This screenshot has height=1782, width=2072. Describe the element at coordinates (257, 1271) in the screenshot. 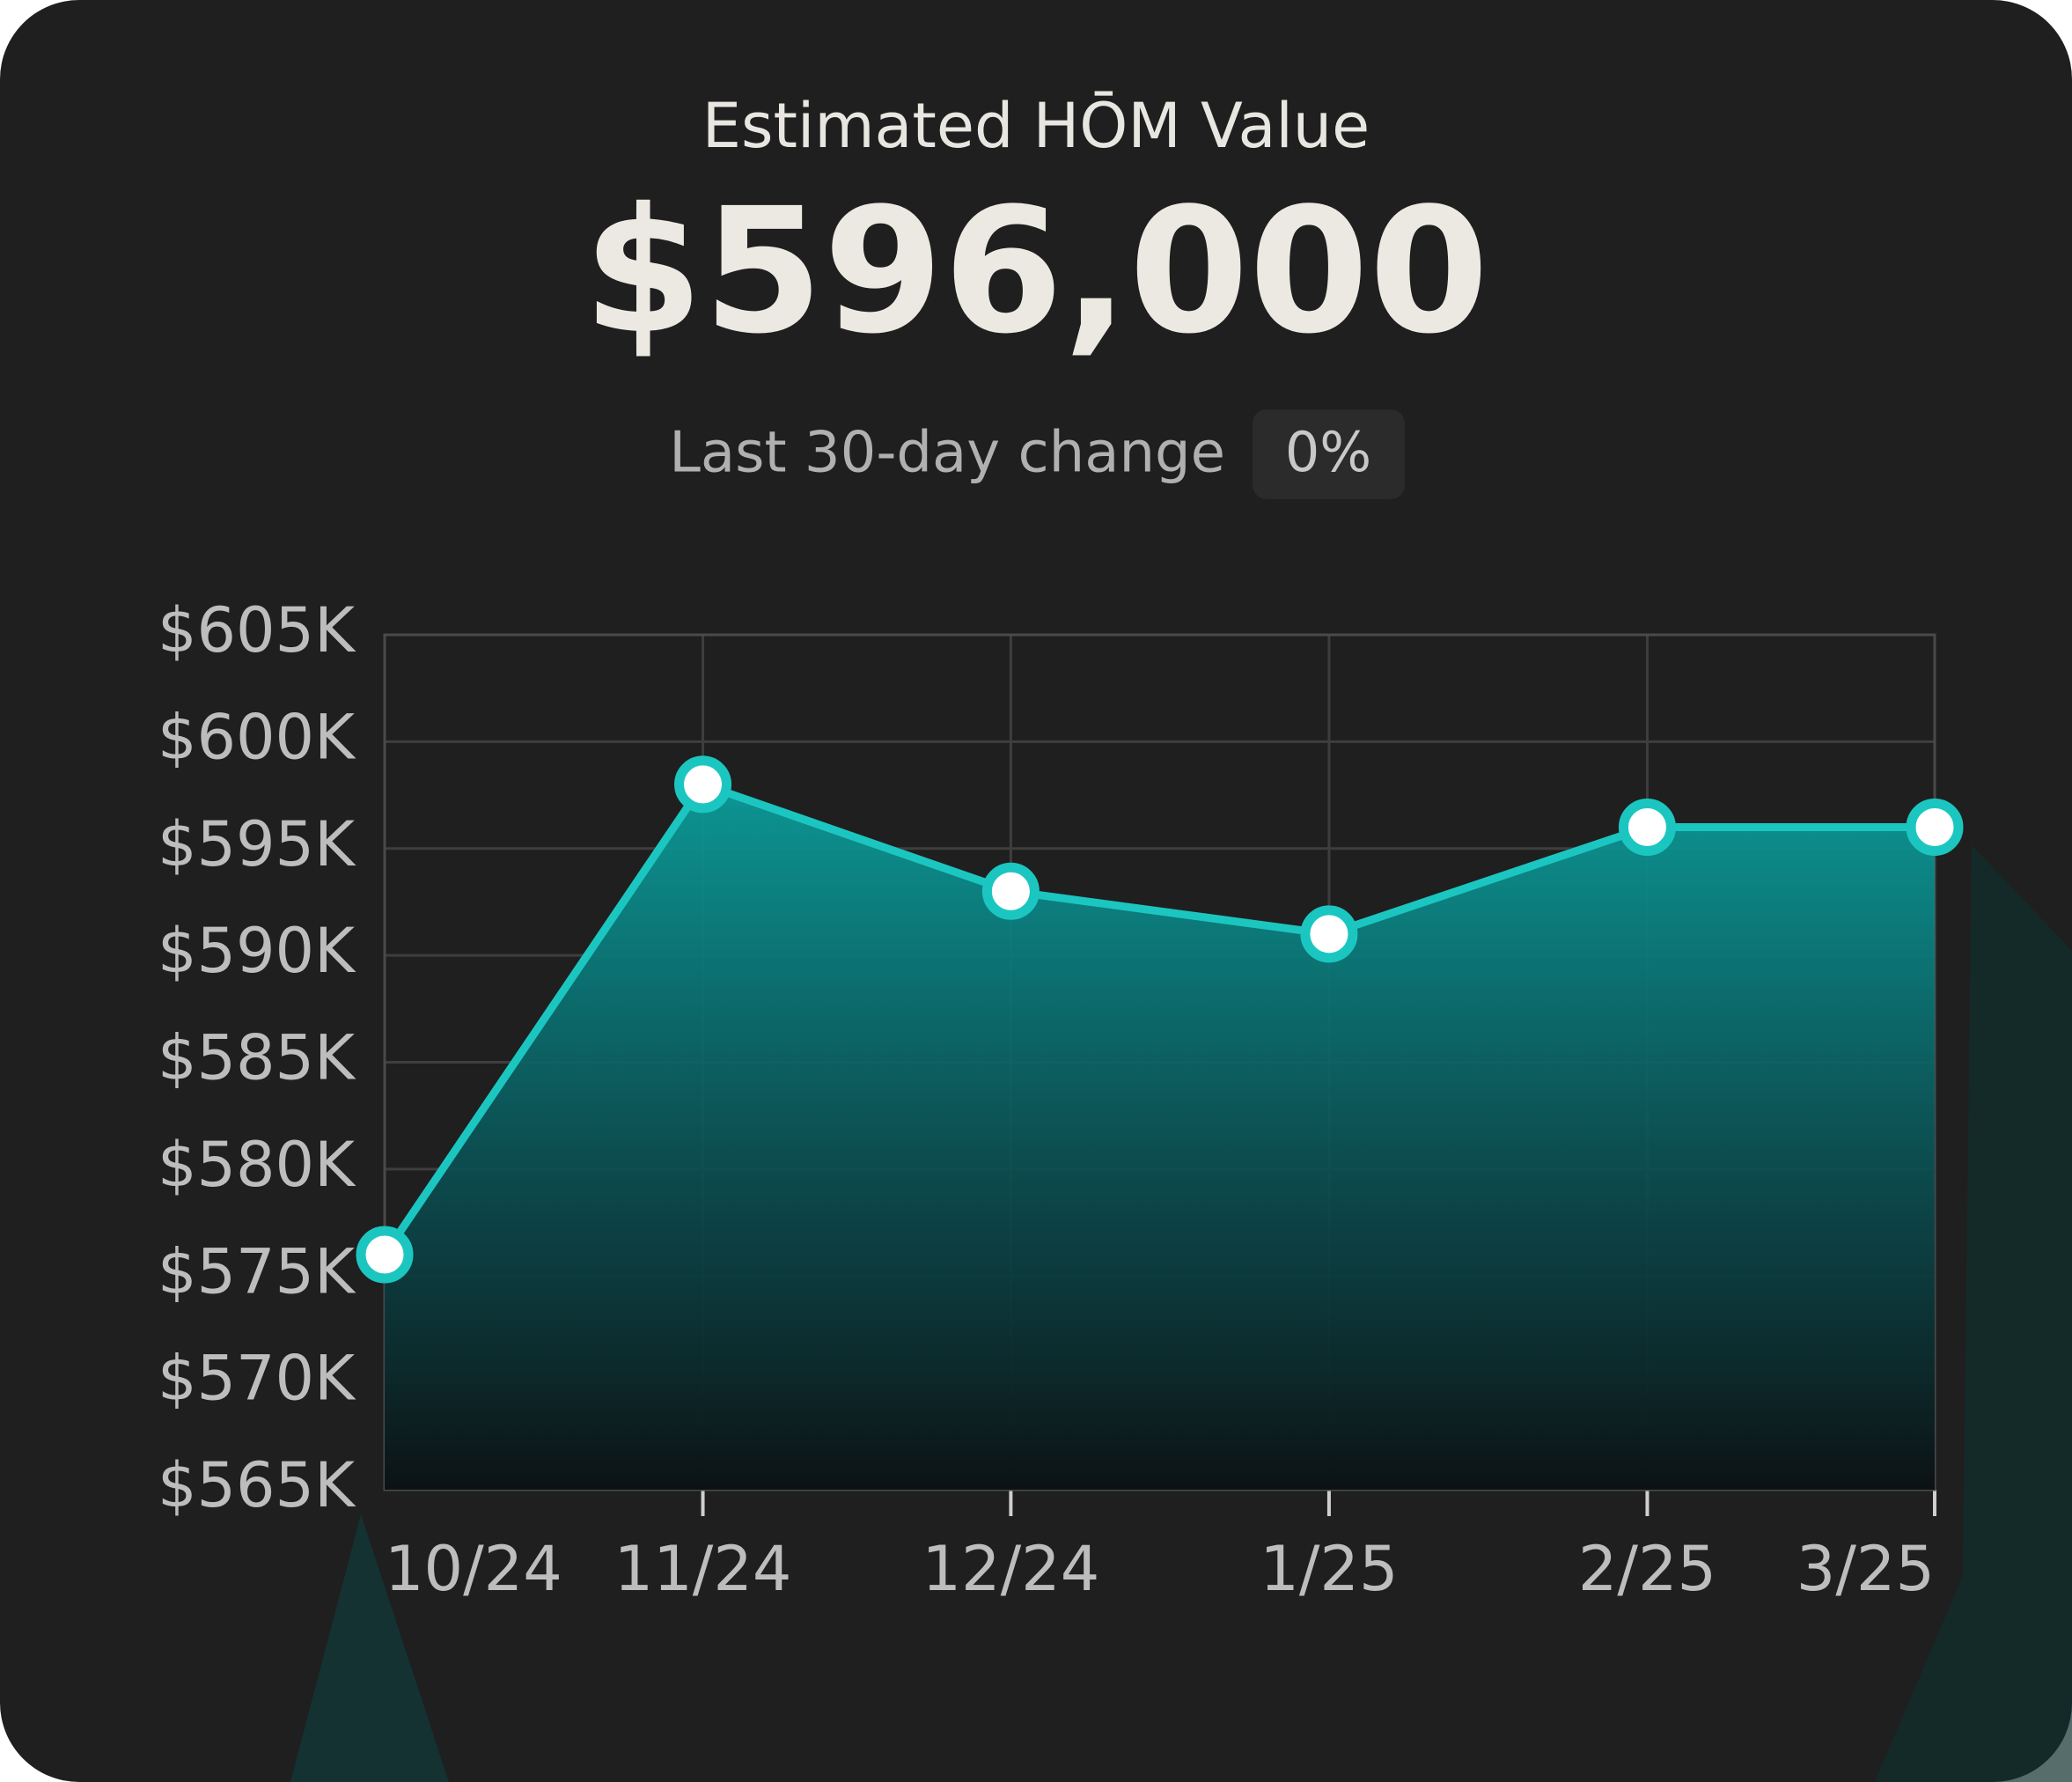

I see `y-tick-label: $575K` at that location.